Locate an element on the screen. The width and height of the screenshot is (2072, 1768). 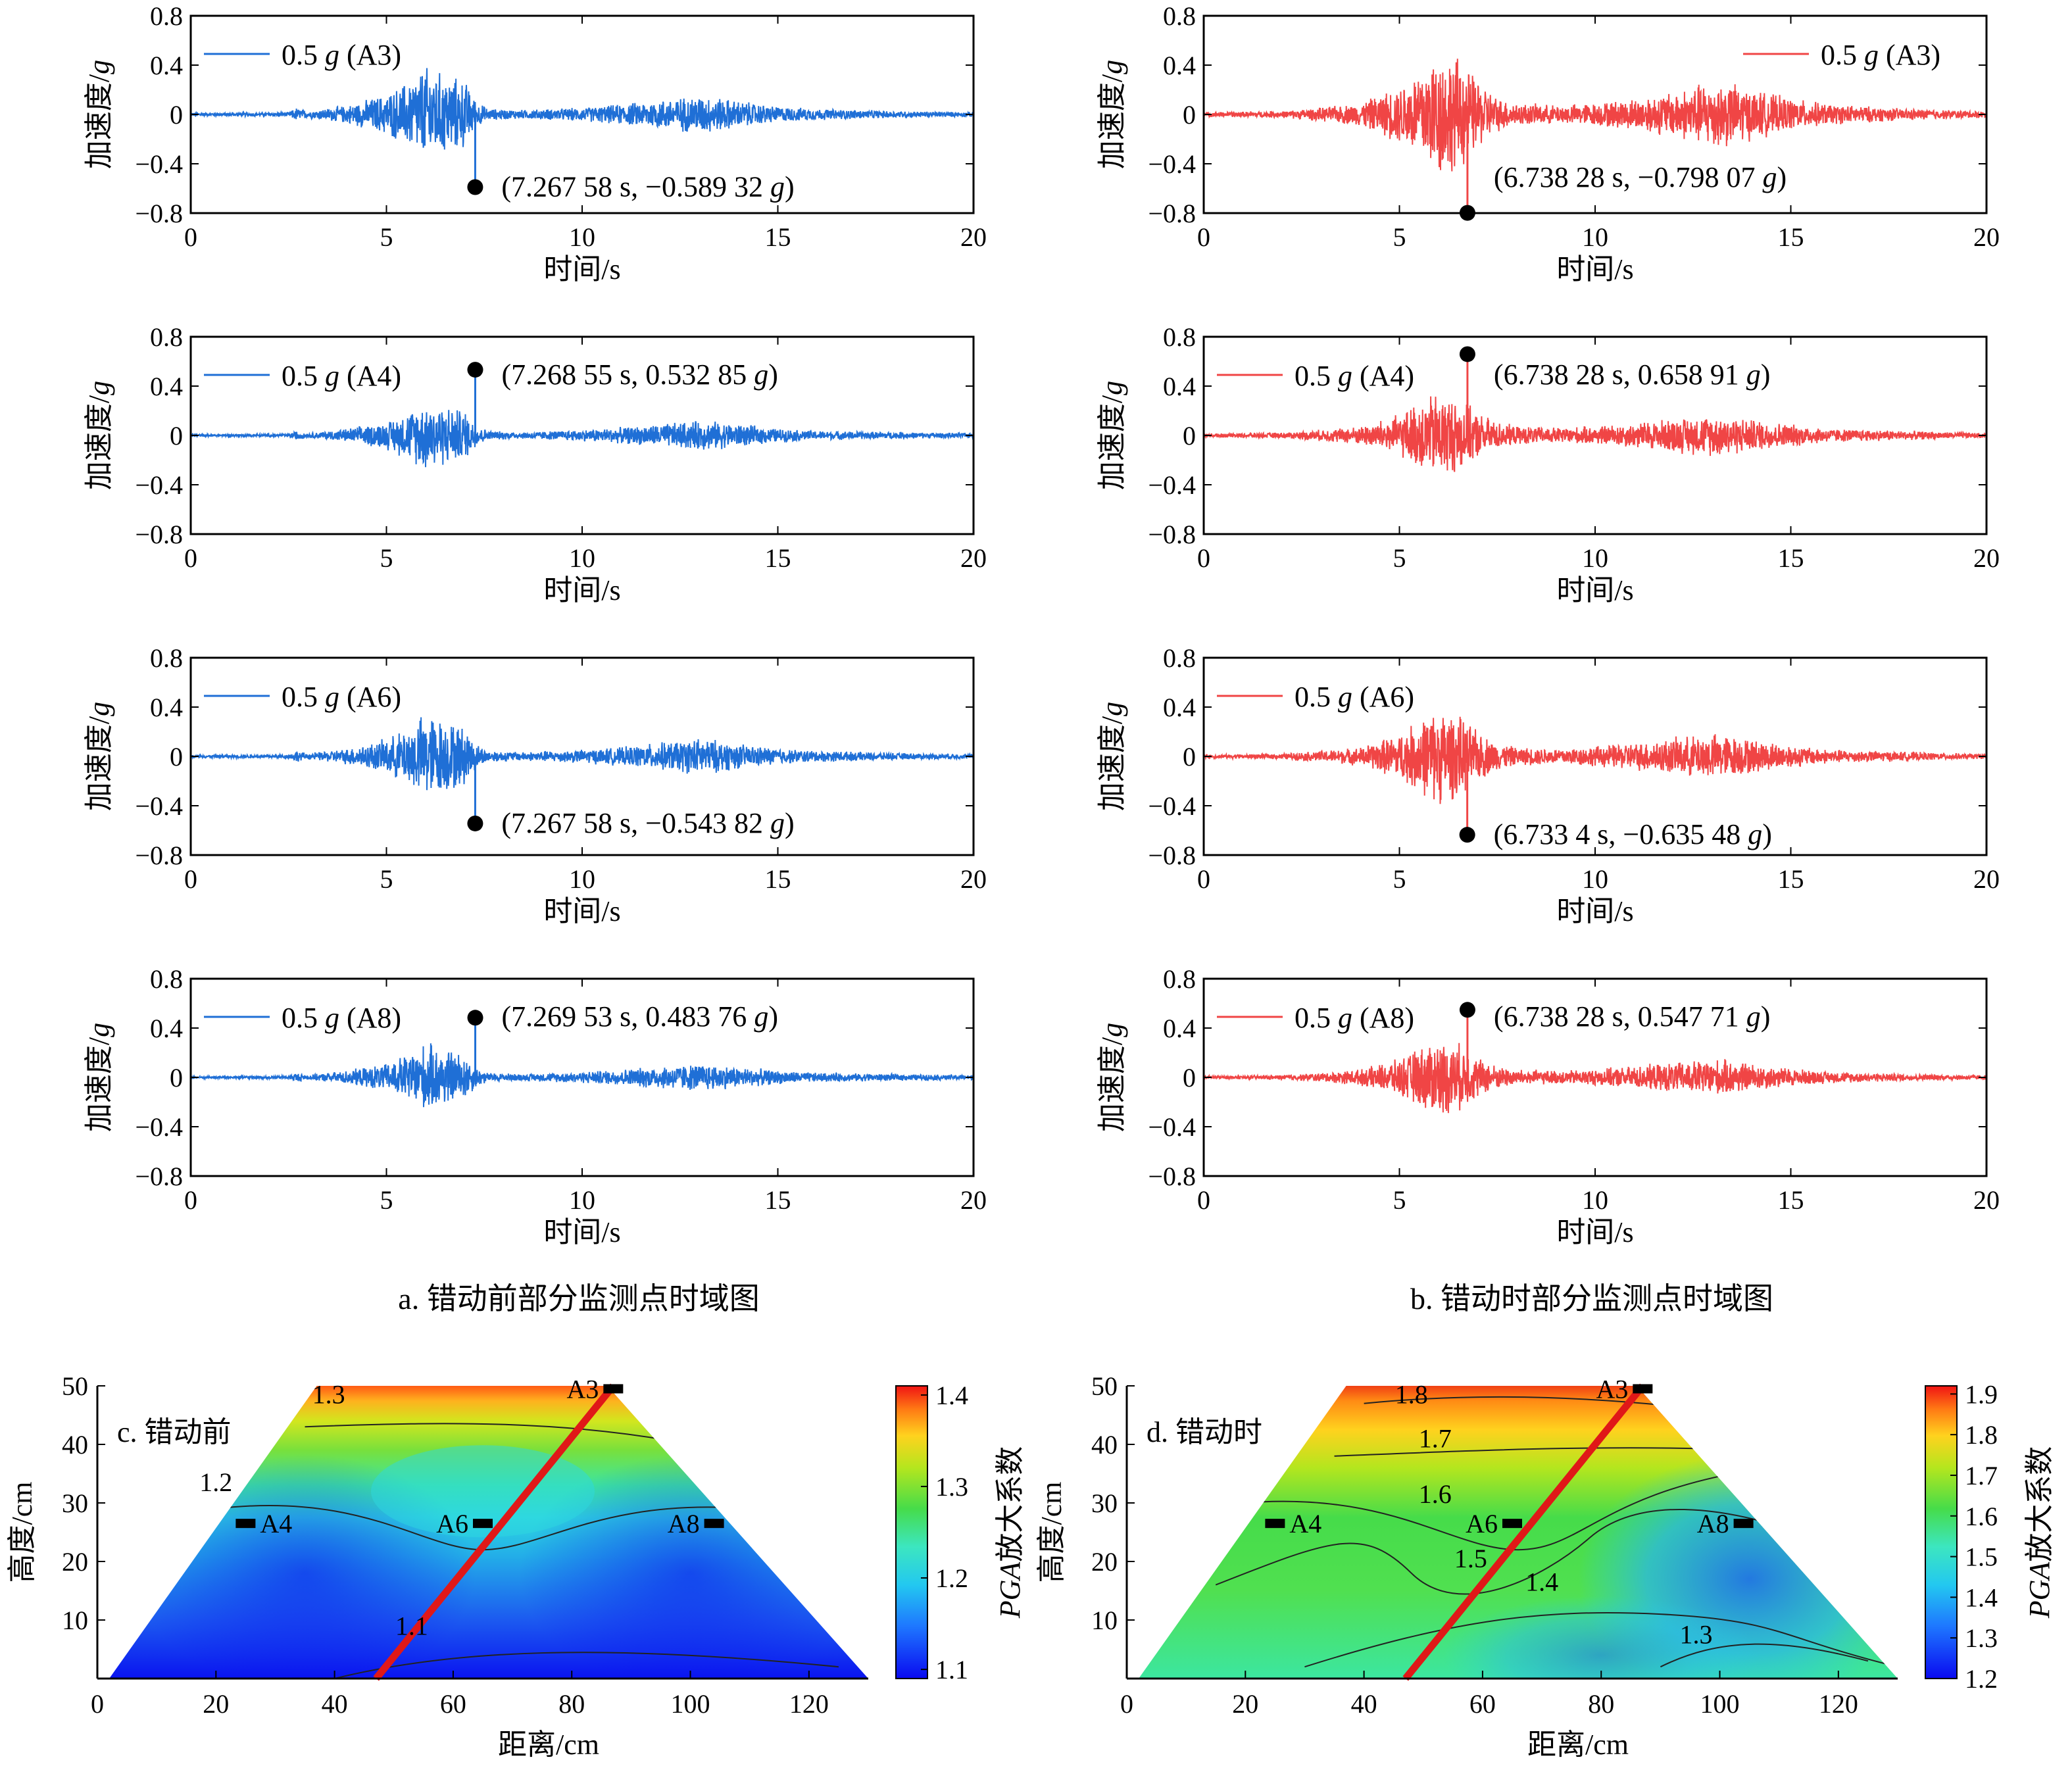
annotation-prefix: (7.267 58 s, −0.543 82 is located at coordinates (635, 823).